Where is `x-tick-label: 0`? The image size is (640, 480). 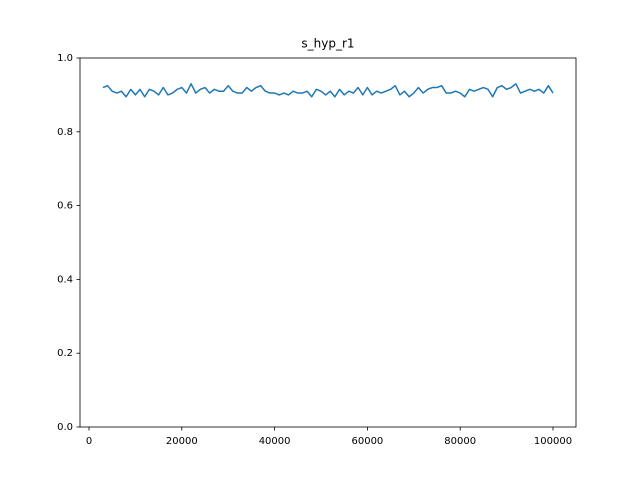 x-tick-label: 0 is located at coordinates (89, 441).